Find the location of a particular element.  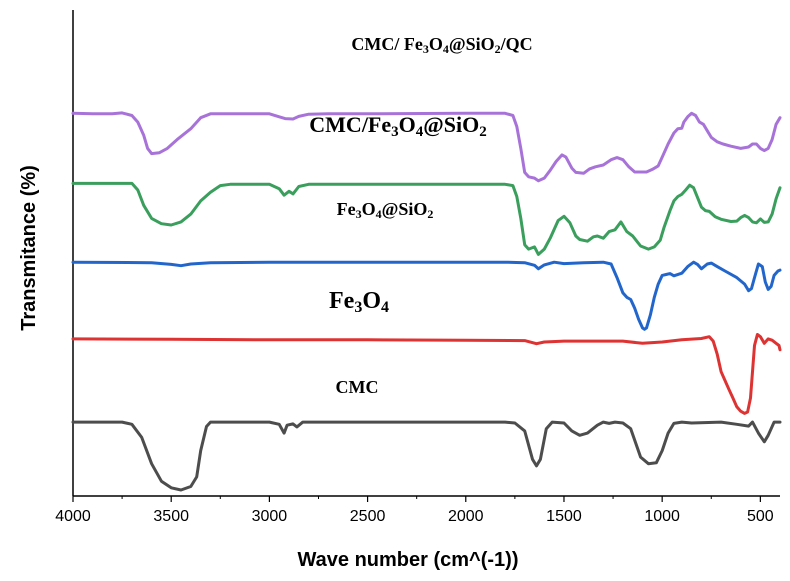

series-label-3: CMC/Fe3O4@SiO2 is located at coordinates (397, 126).